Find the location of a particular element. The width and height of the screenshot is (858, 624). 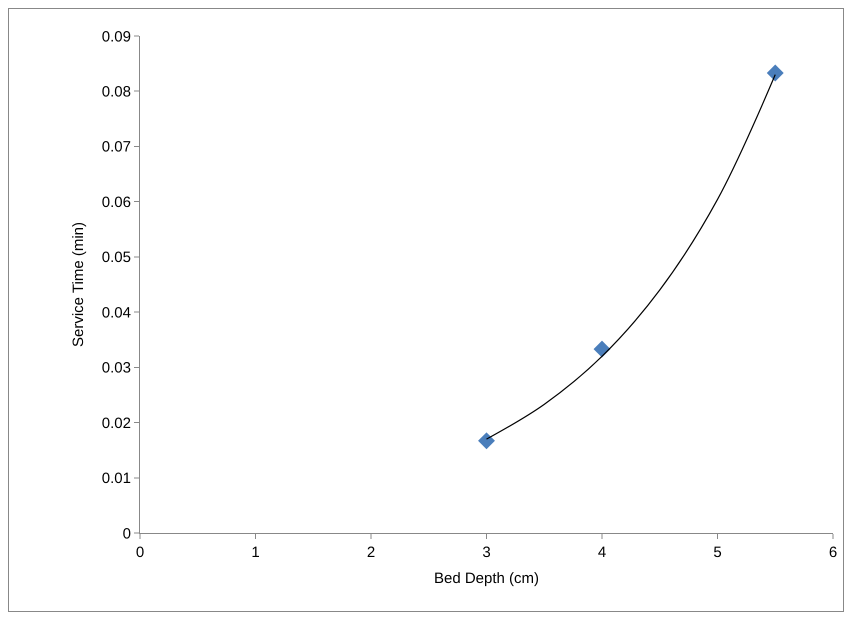

y-tick-label: 0.07 is located at coordinates (116, 147).